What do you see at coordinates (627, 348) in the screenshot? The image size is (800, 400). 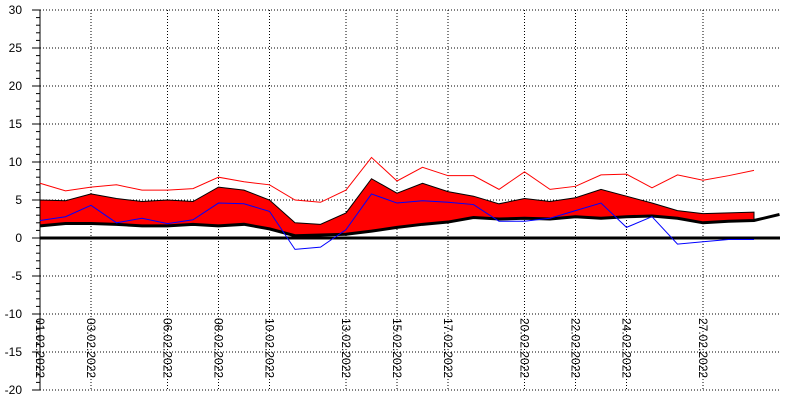 I see `x-tick-label: 24.02.2022` at bounding box center [627, 348].